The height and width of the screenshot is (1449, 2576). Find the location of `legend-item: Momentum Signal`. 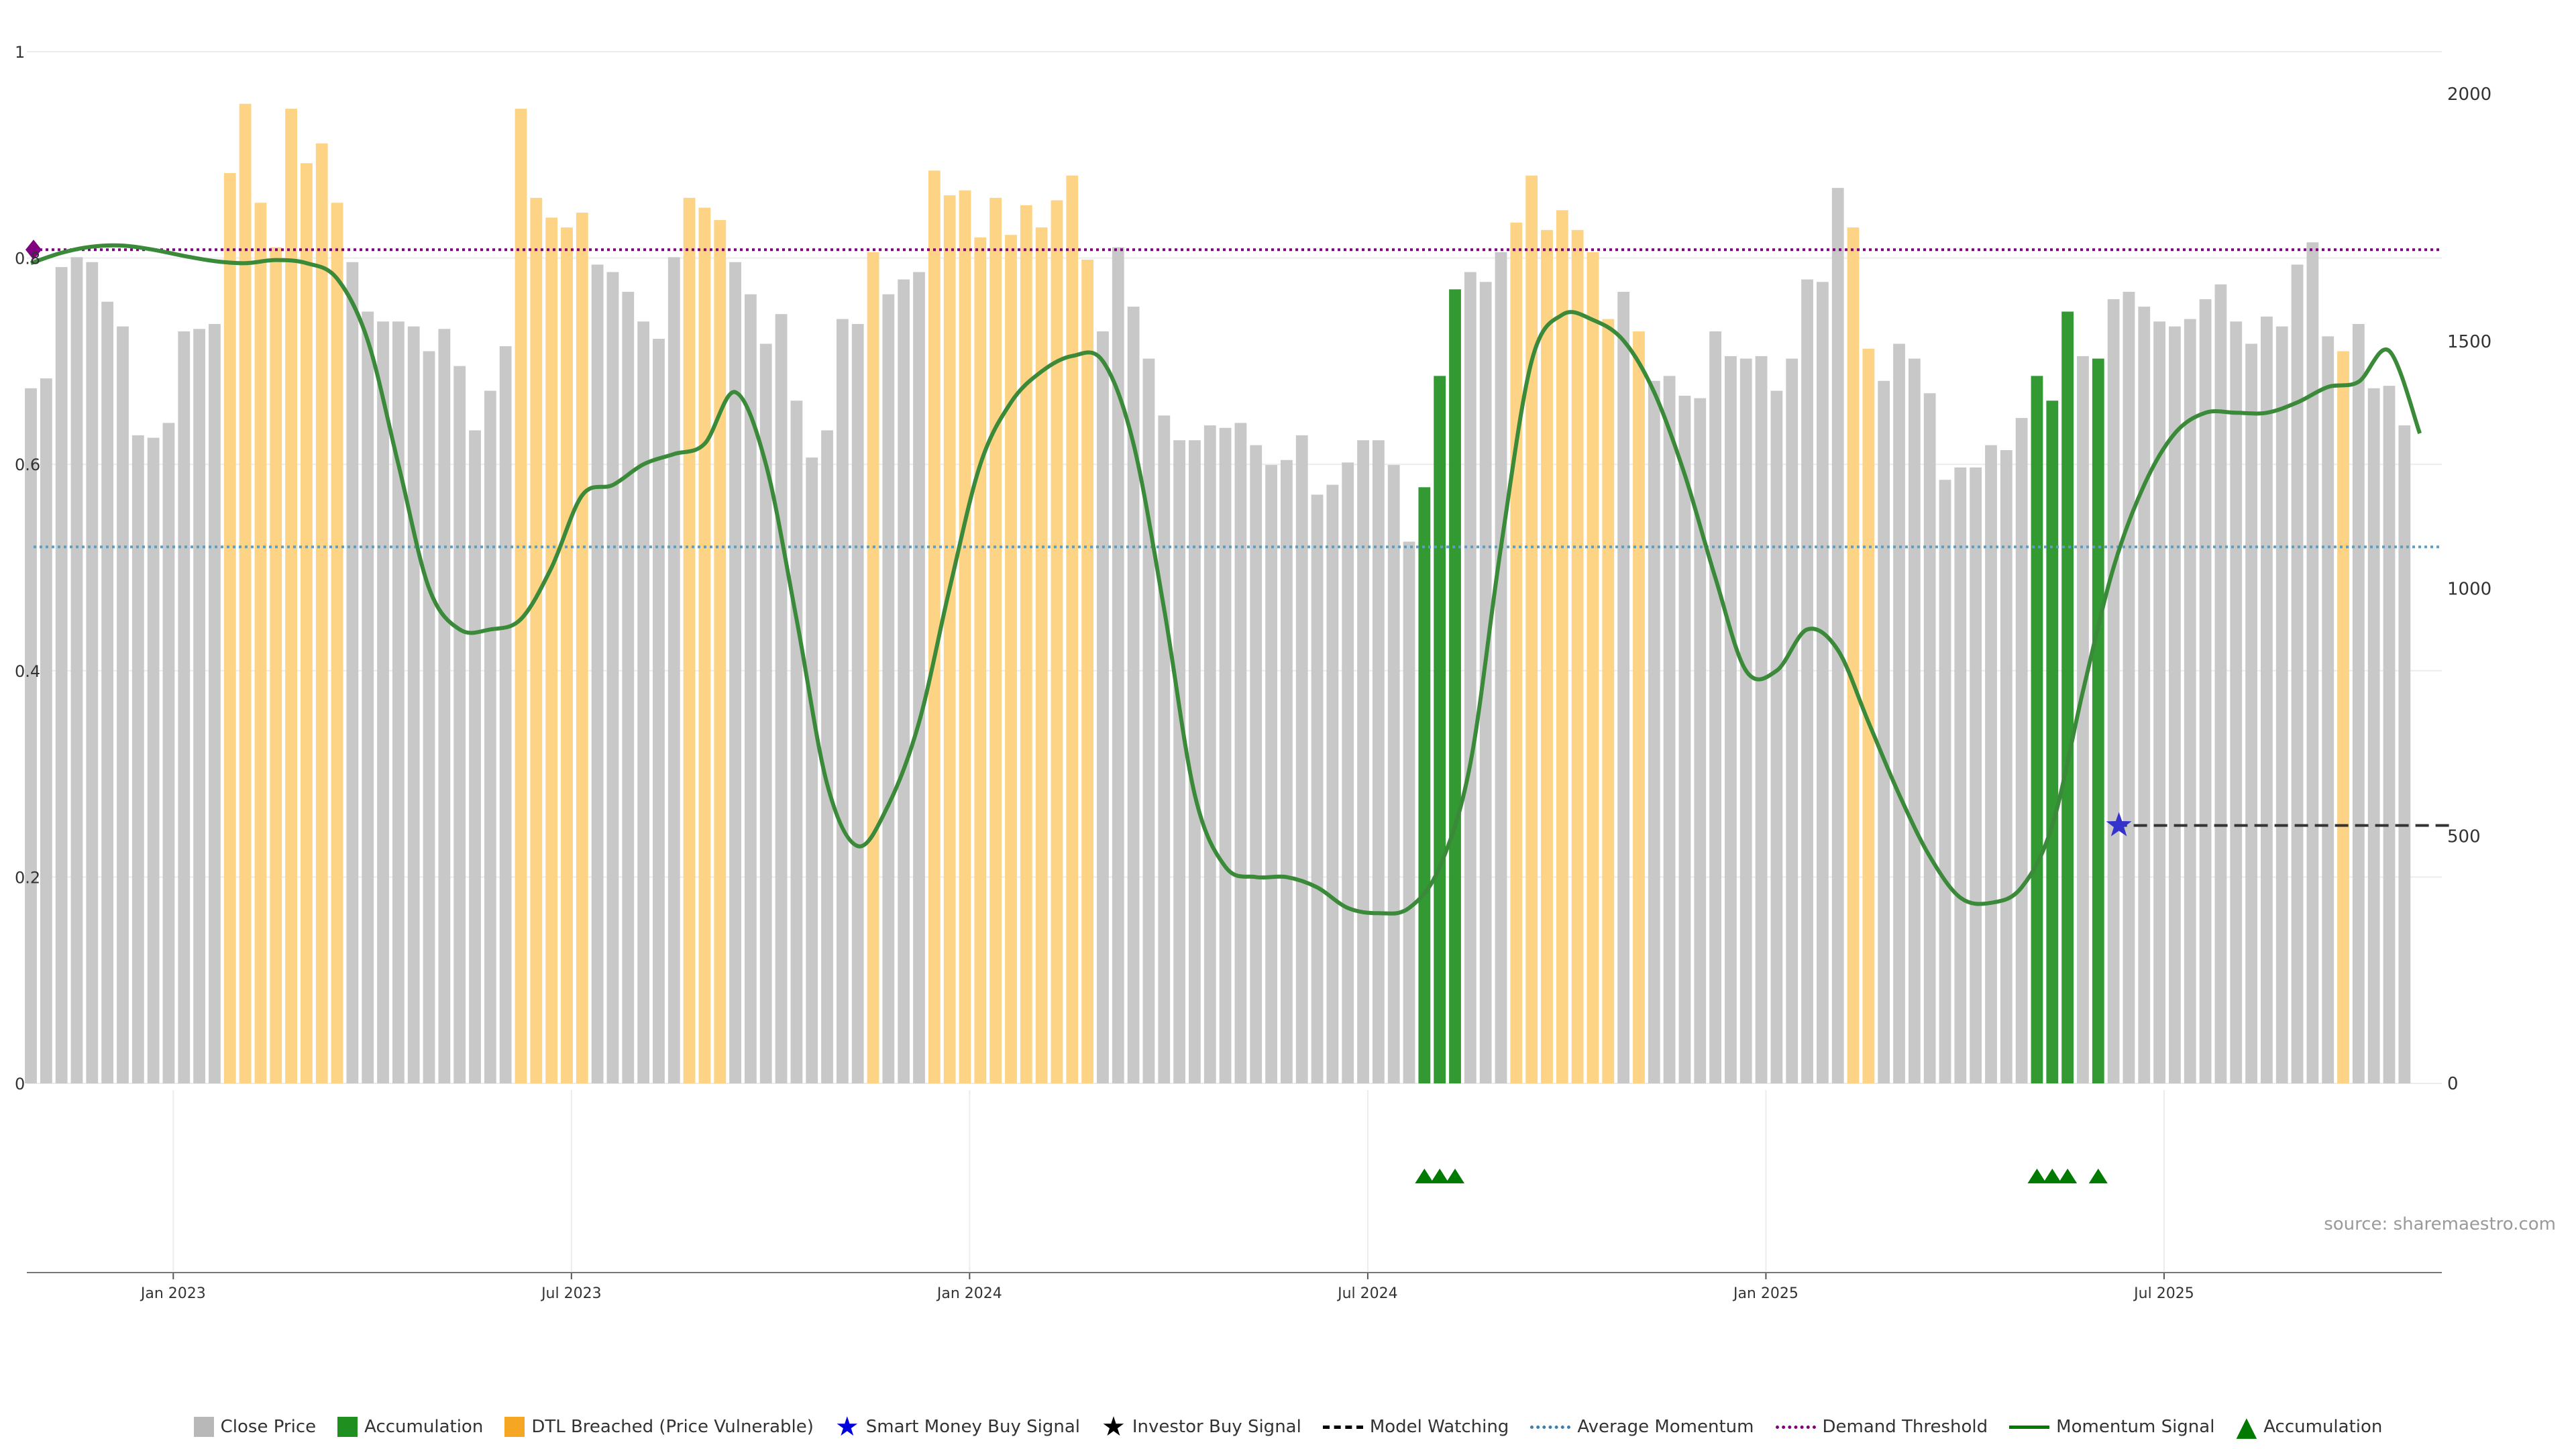

legend-item: Momentum Signal is located at coordinates (2111, 1427).